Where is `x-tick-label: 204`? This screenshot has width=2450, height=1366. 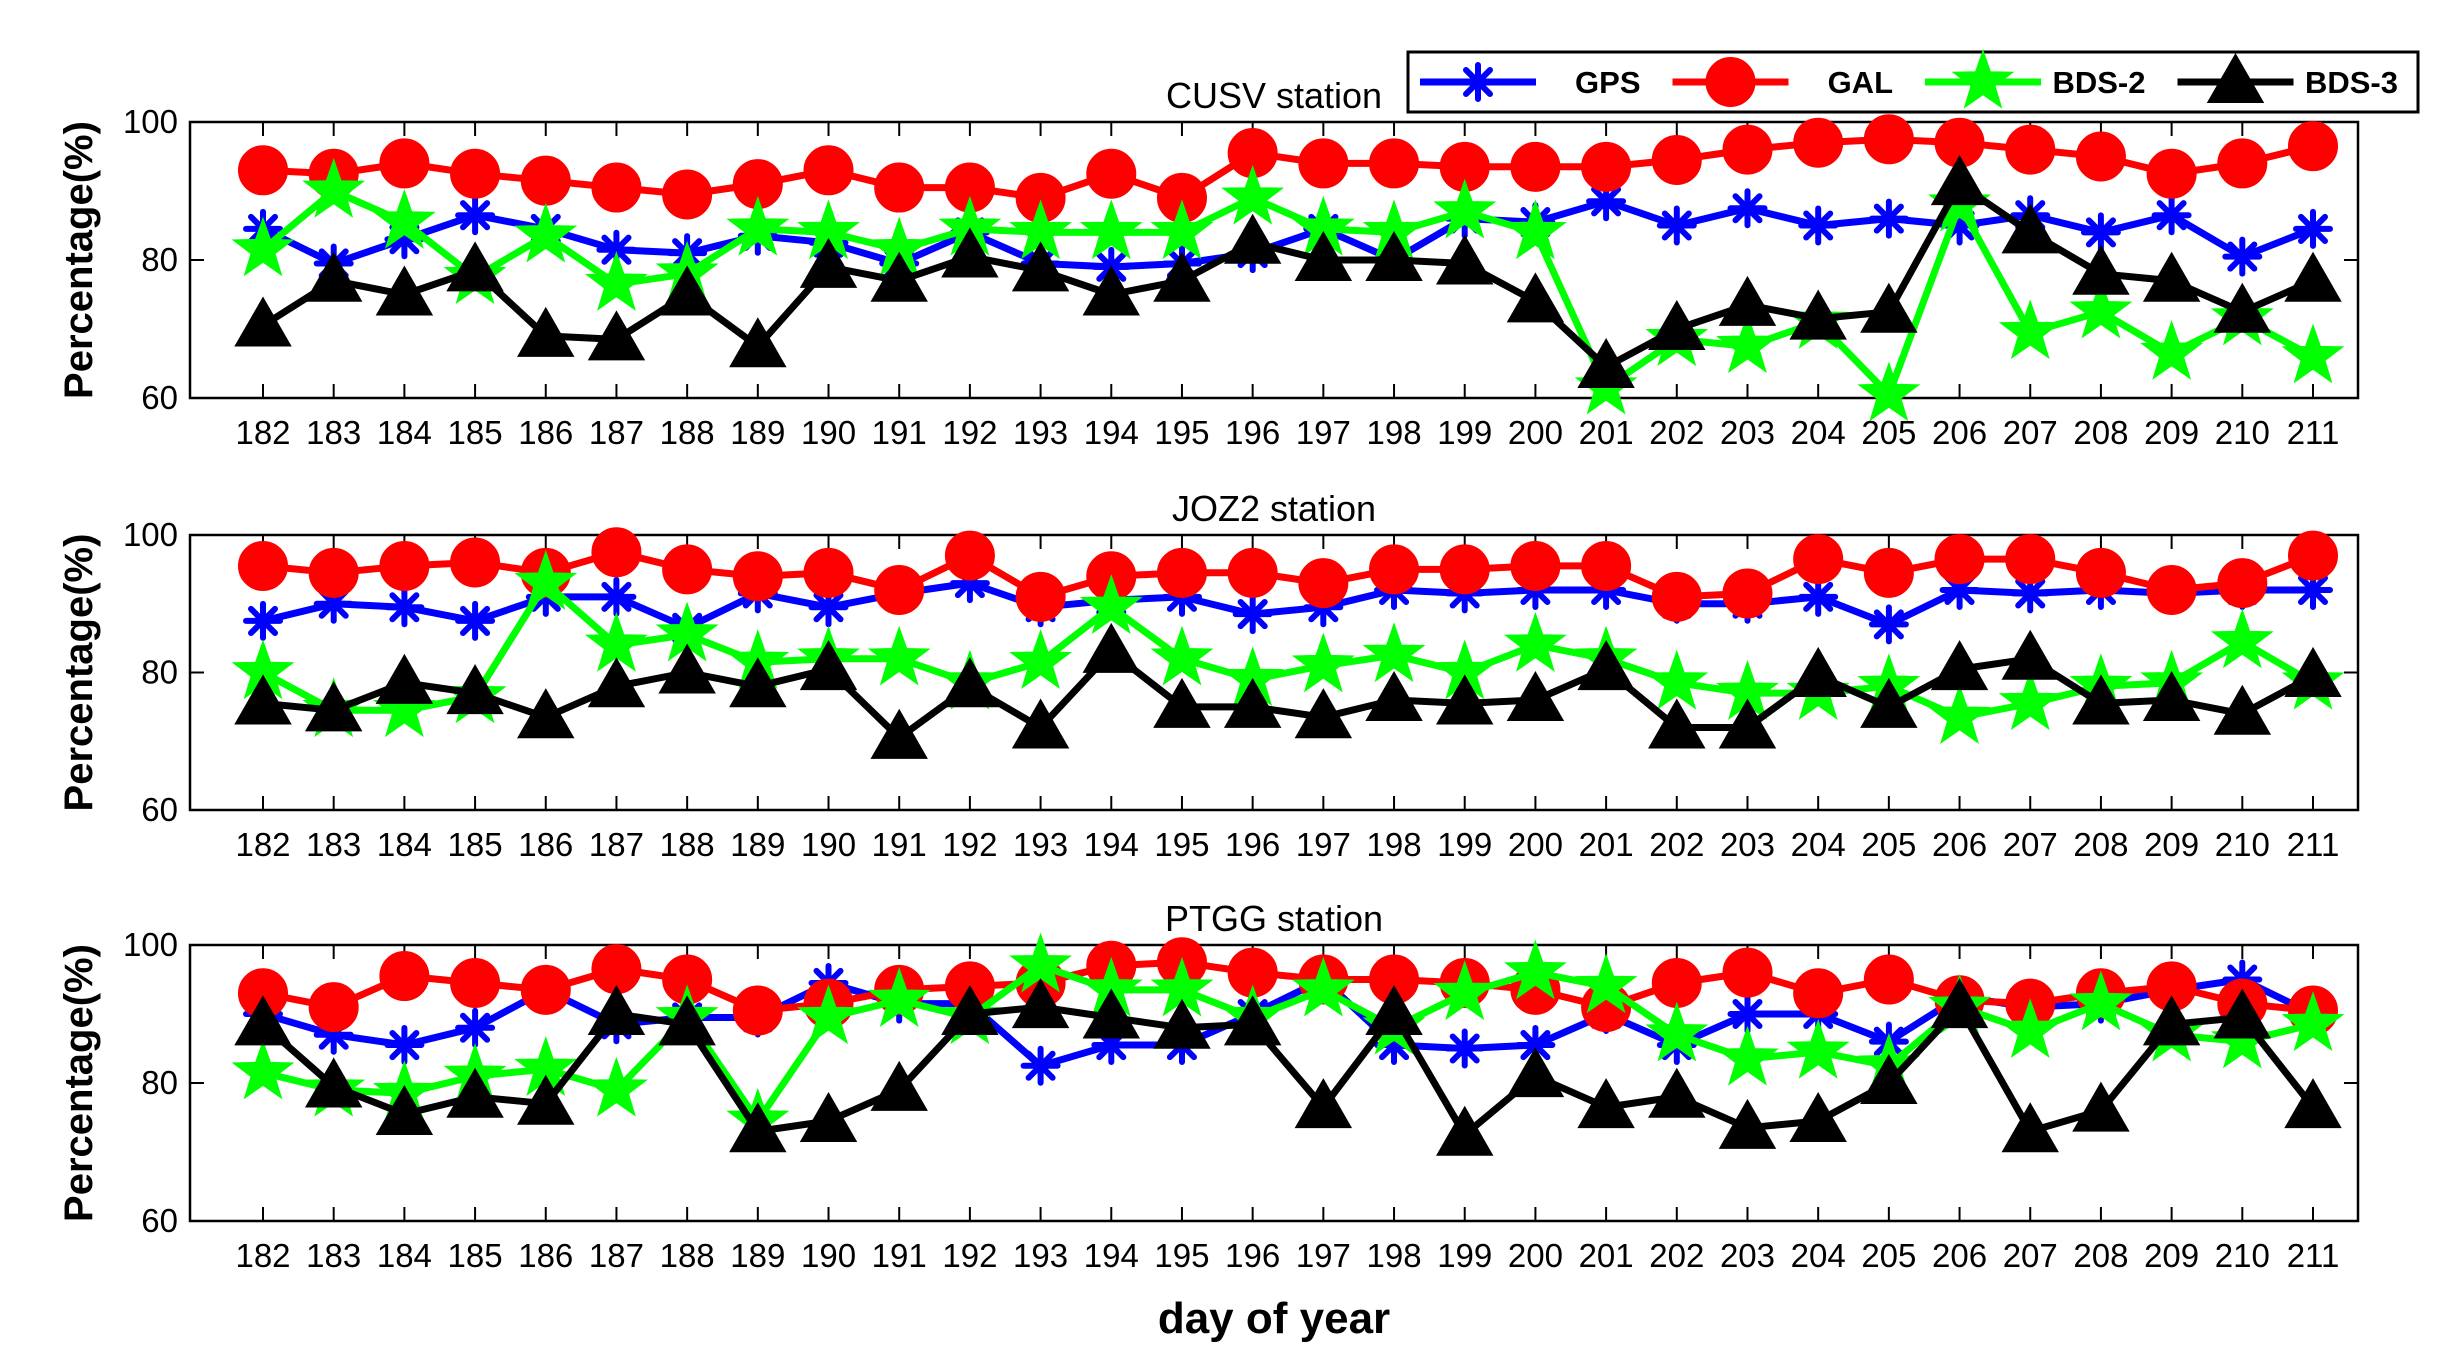 x-tick-label: 204 is located at coordinates (1818, 844).